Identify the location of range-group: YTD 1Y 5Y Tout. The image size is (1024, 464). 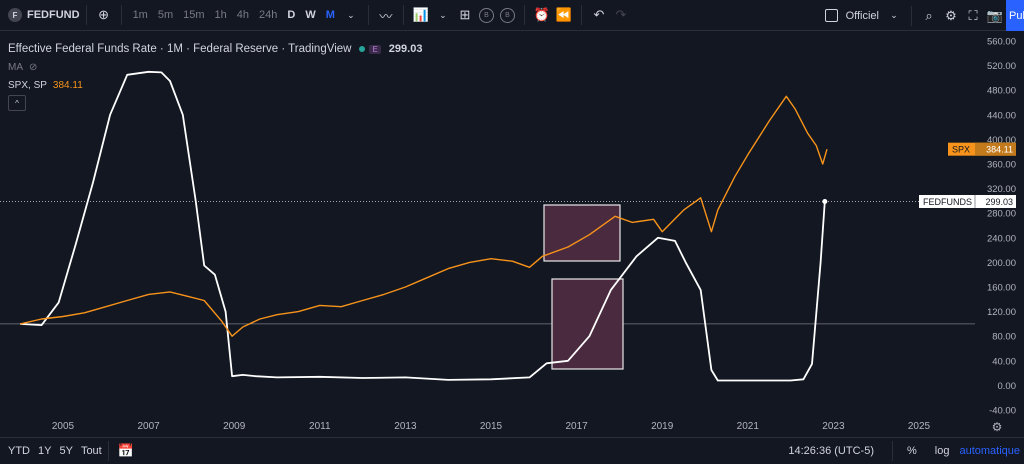
(51, 451).